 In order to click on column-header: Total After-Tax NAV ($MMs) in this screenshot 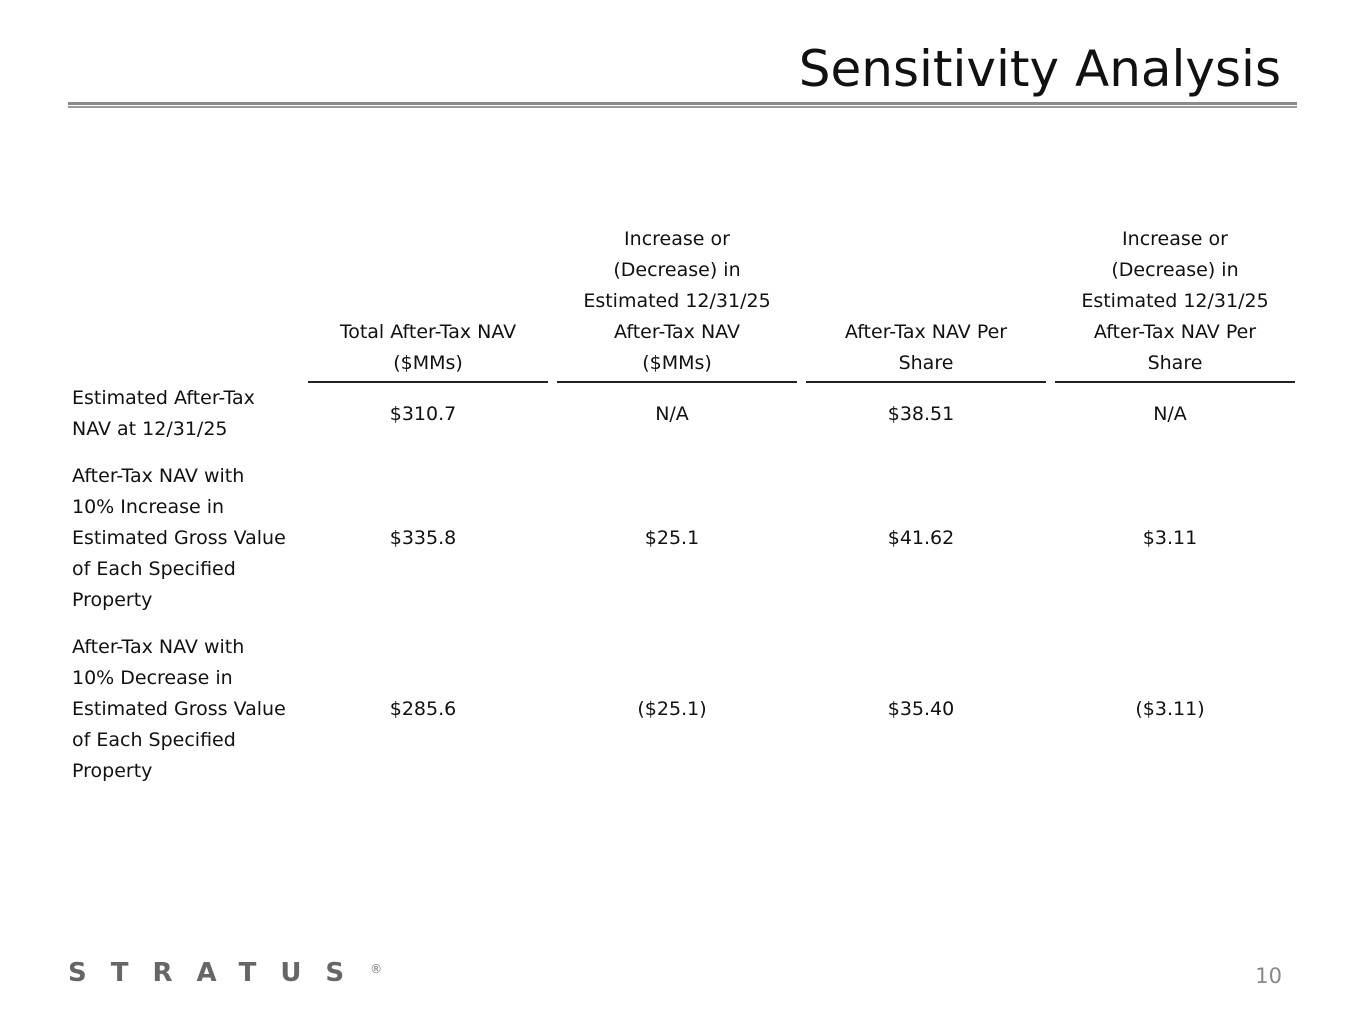, I will do `click(428, 301)`.